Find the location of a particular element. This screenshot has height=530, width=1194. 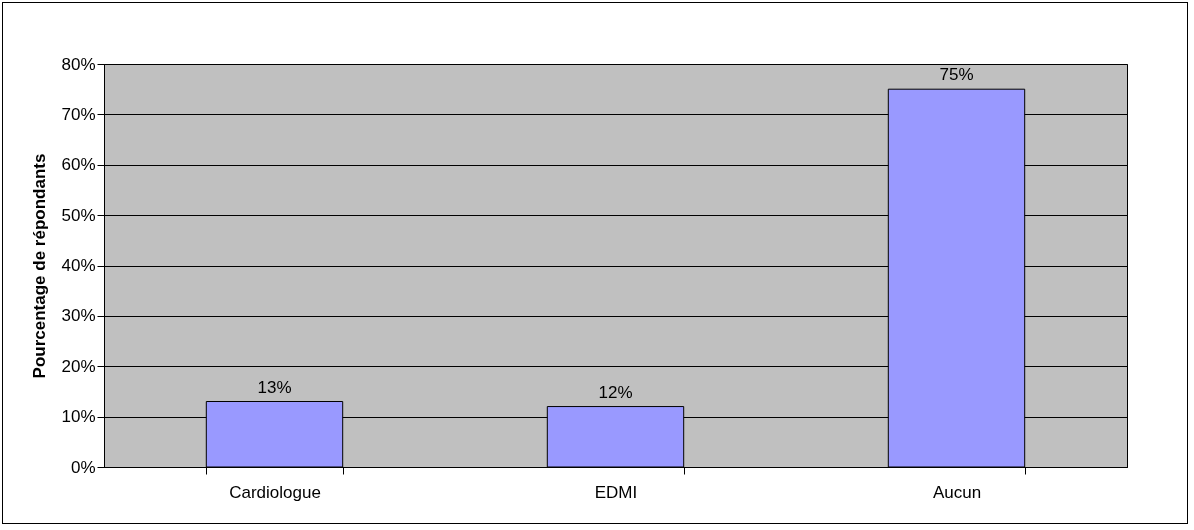

data-label: 12% is located at coordinates (615, 392).